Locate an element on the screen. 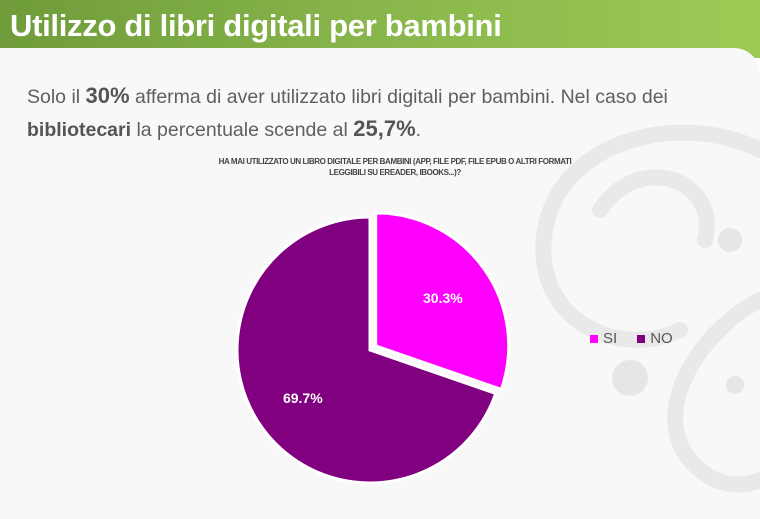 Image resolution: width=760 pixels, height=519 pixels. pie-label-si: 30.3% is located at coordinates (443, 298).